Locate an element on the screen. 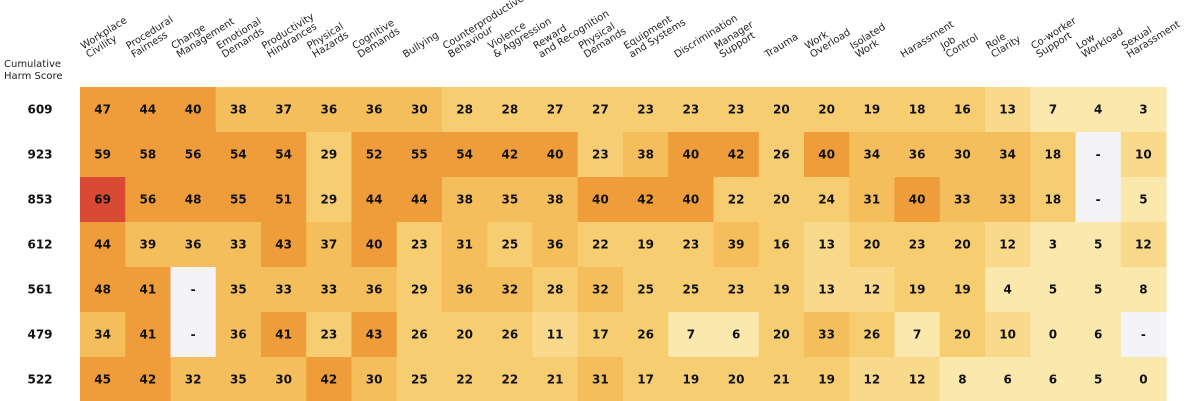 This screenshot has height=401, width=1186. cell-value: 44 is located at coordinates (419, 200).